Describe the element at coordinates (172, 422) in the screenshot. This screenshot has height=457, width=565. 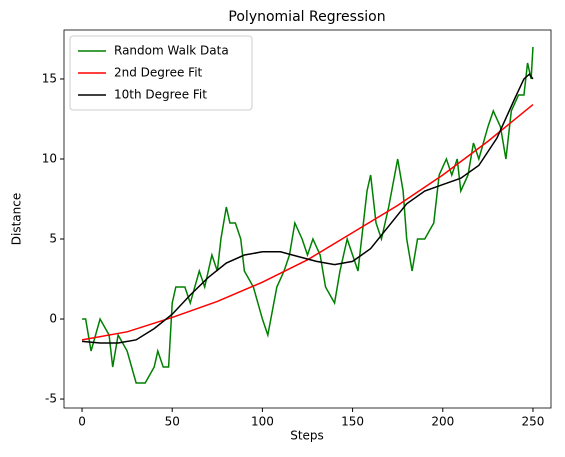
I see `x-tick-label: 50` at that location.